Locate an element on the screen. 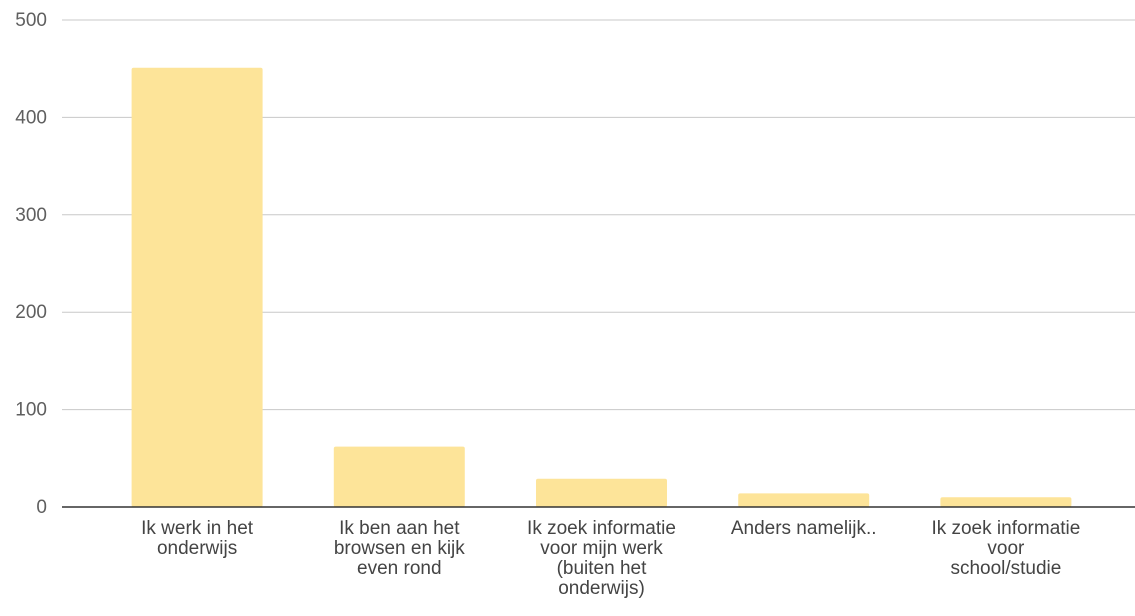 This screenshot has height=616, width=1135. y-tick-label: 100 is located at coordinates (31, 410).